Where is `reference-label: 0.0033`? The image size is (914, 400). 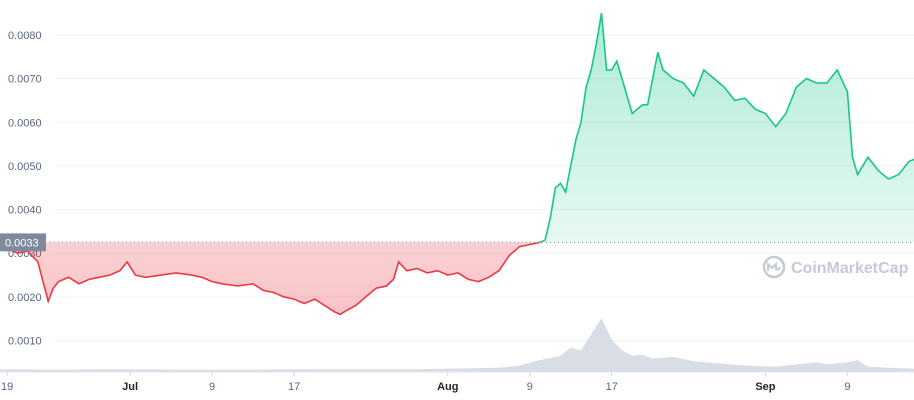 reference-label: 0.0033 is located at coordinates (23, 242).